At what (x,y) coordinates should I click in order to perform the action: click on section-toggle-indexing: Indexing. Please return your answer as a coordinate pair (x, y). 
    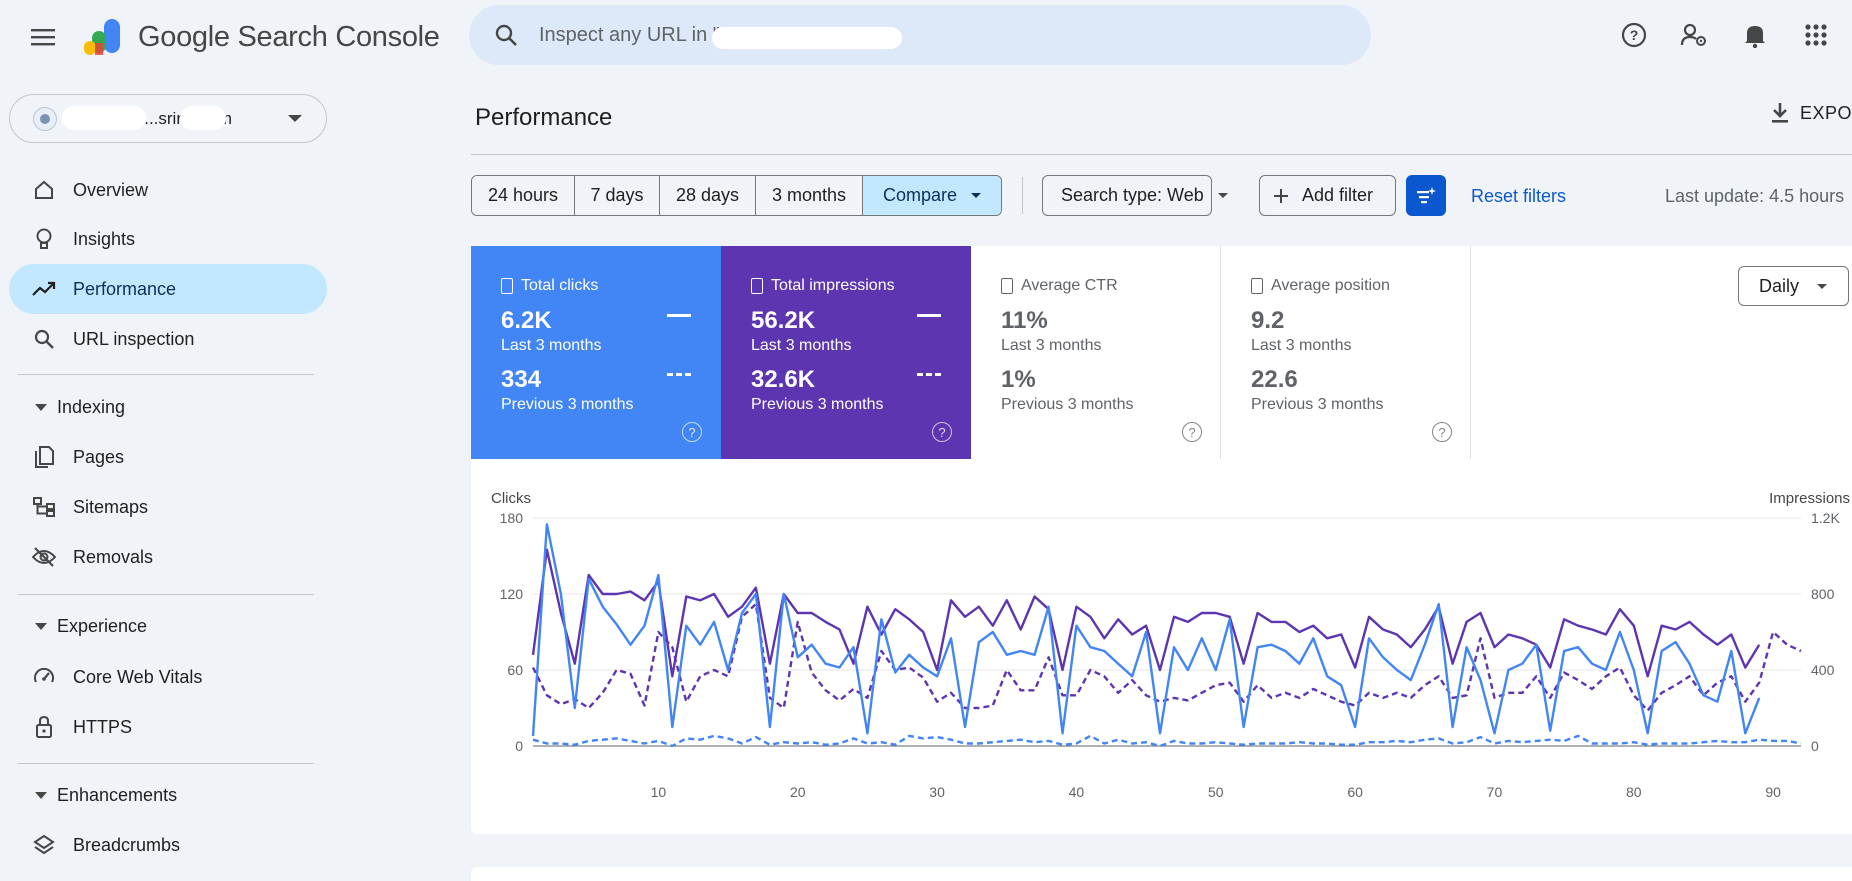
    Looking at the image, I should click on (168, 407).